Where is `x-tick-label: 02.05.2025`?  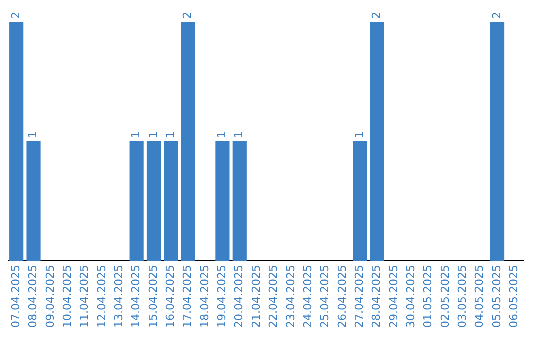 x-tick-label: 02.05.2025 is located at coordinates (445, 296).